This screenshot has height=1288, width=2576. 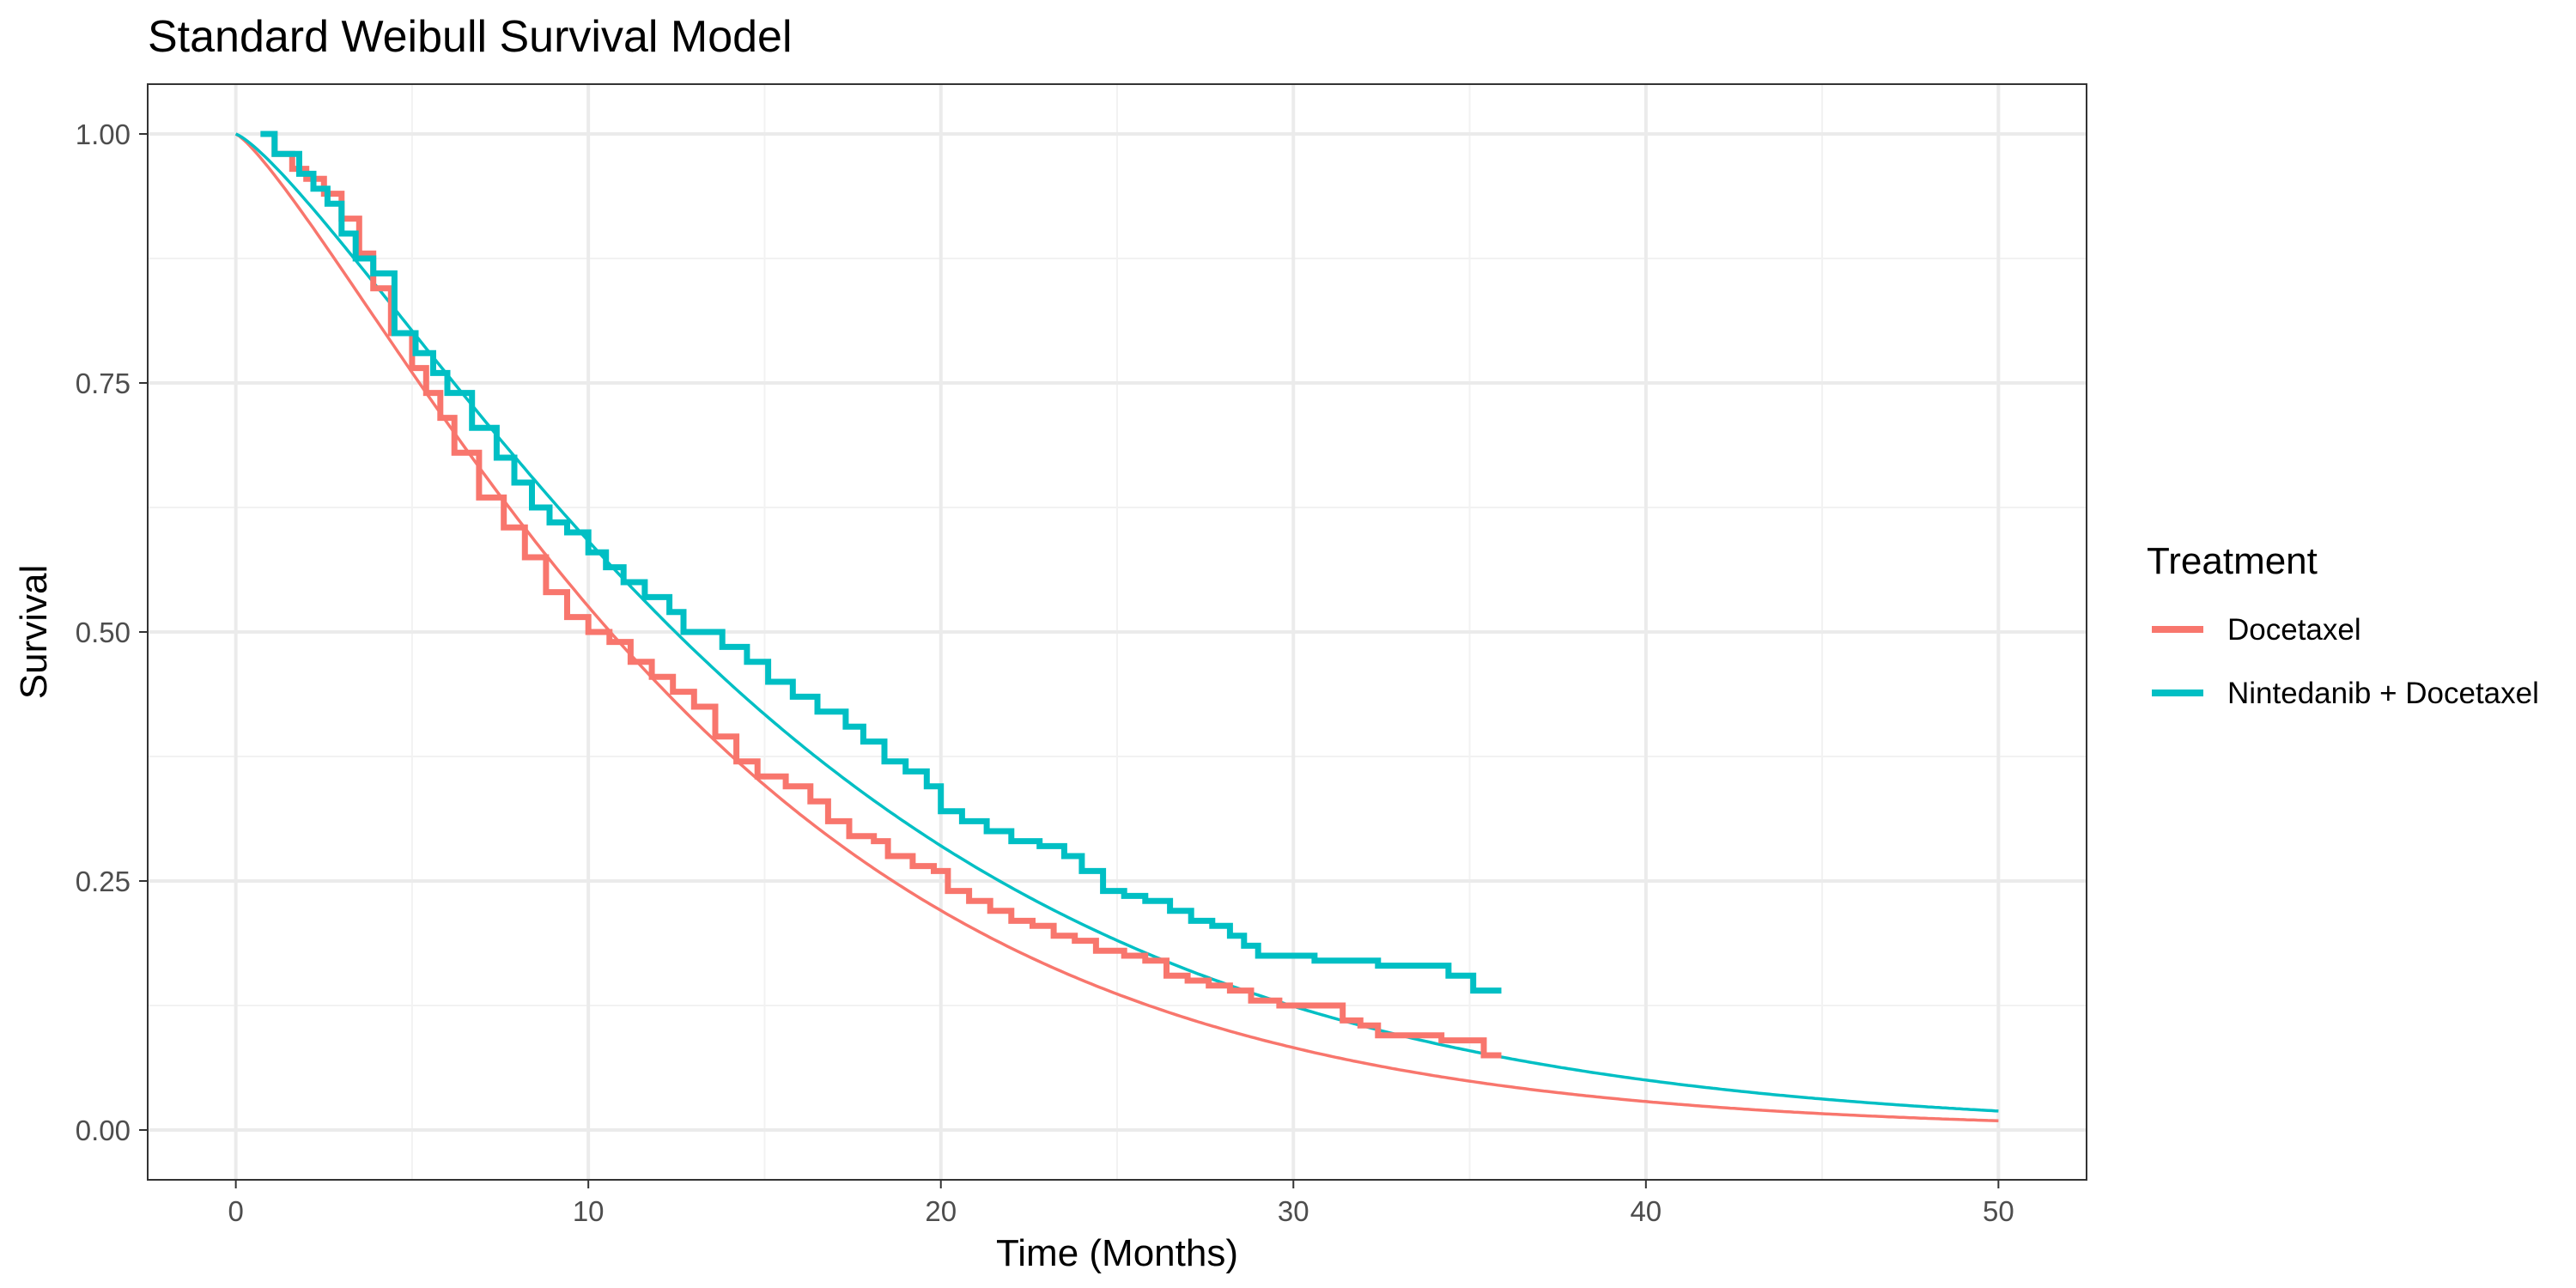 What do you see at coordinates (104, 632) in the screenshot?
I see `y-tick-label: 0.50` at bounding box center [104, 632].